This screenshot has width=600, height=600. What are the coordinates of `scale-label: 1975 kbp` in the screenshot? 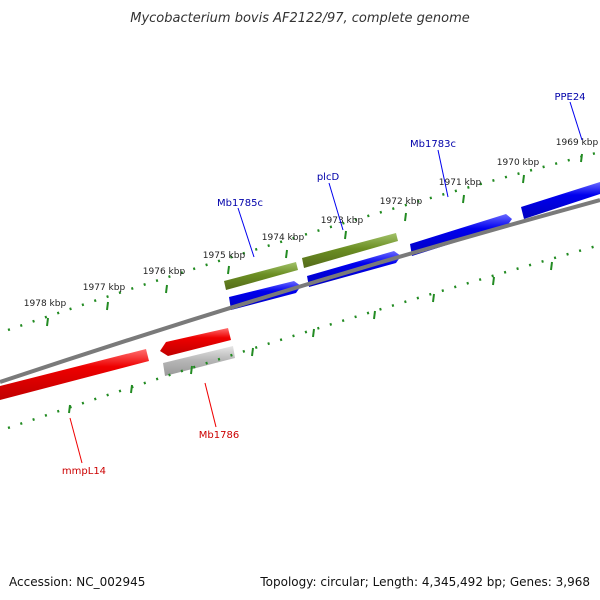 It's located at (224, 256).